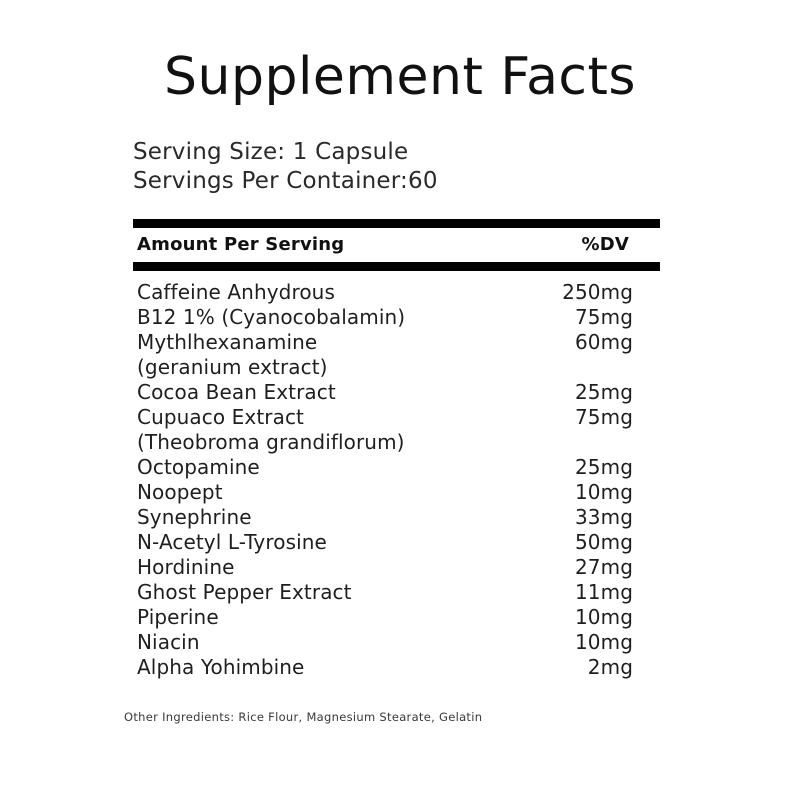 Image resolution: width=800 pixels, height=800 pixels. I want to click on serving-size: Serving Size: 1 Capsule, so click(271, 152).